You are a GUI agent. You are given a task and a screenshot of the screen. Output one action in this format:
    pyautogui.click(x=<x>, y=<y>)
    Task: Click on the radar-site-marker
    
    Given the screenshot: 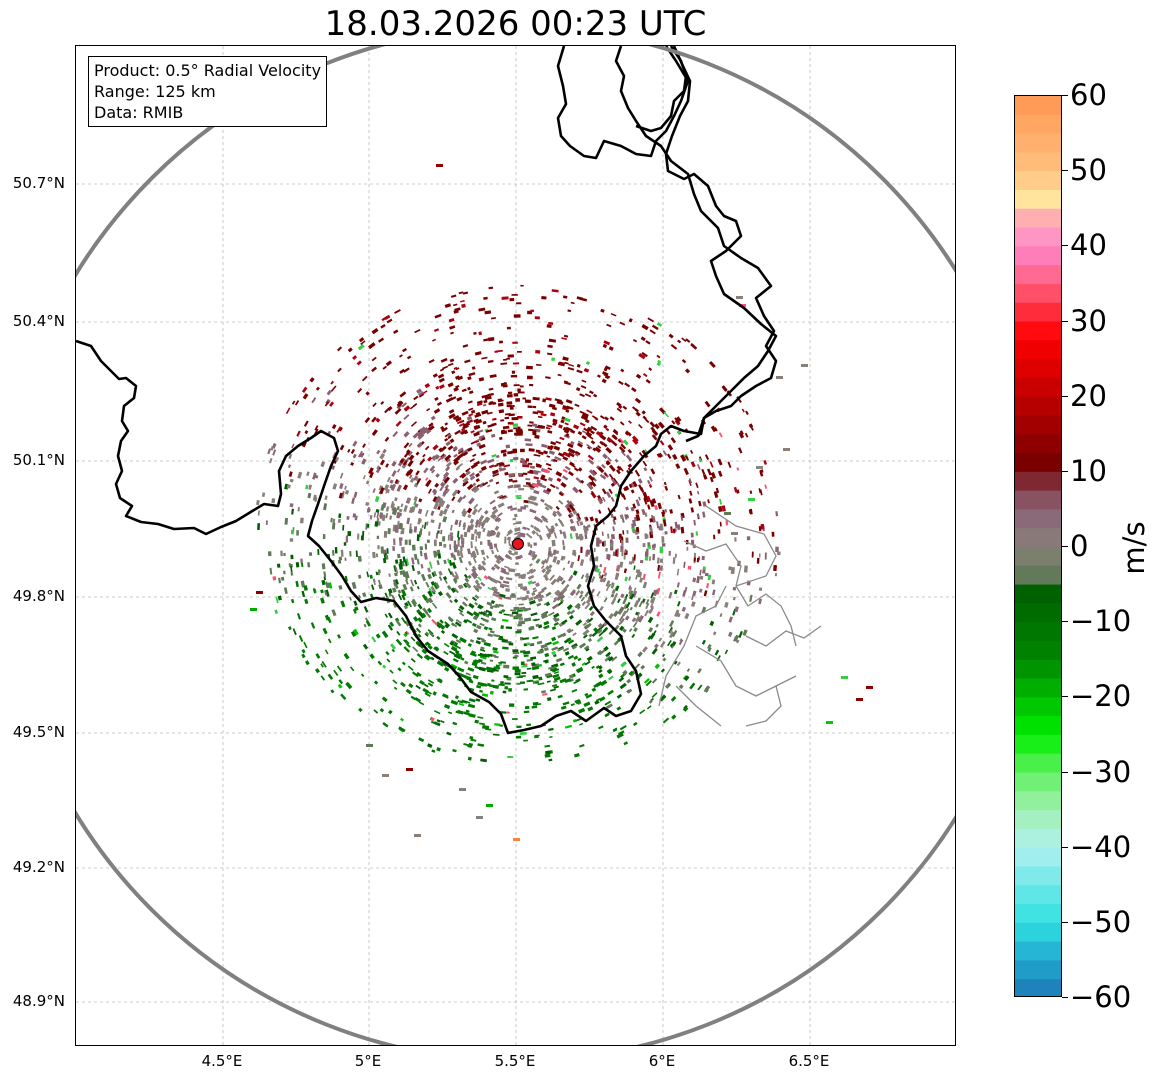 What is the action you would take?
    pyautogui.click(x=518, y=544)
    